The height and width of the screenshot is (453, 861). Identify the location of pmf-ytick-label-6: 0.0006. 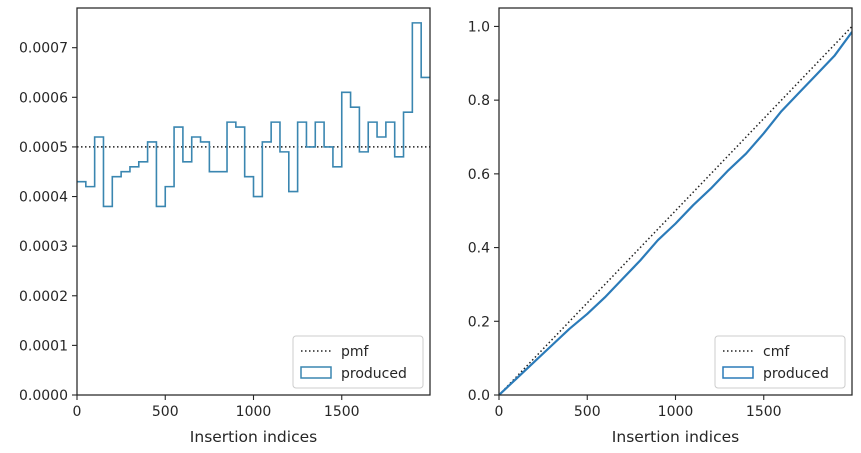
(43, 98).